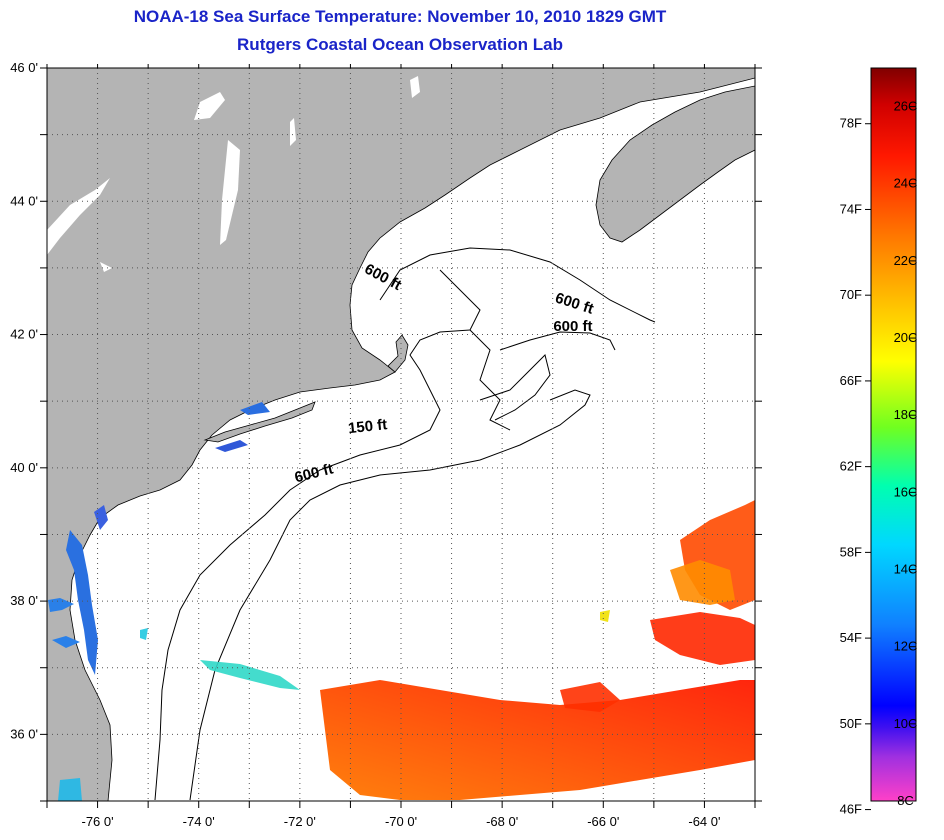 Image resolution: width=944 pixels, height=840 pixels. I want to click on colorbar-f-label: 46F, so click(851, 809).